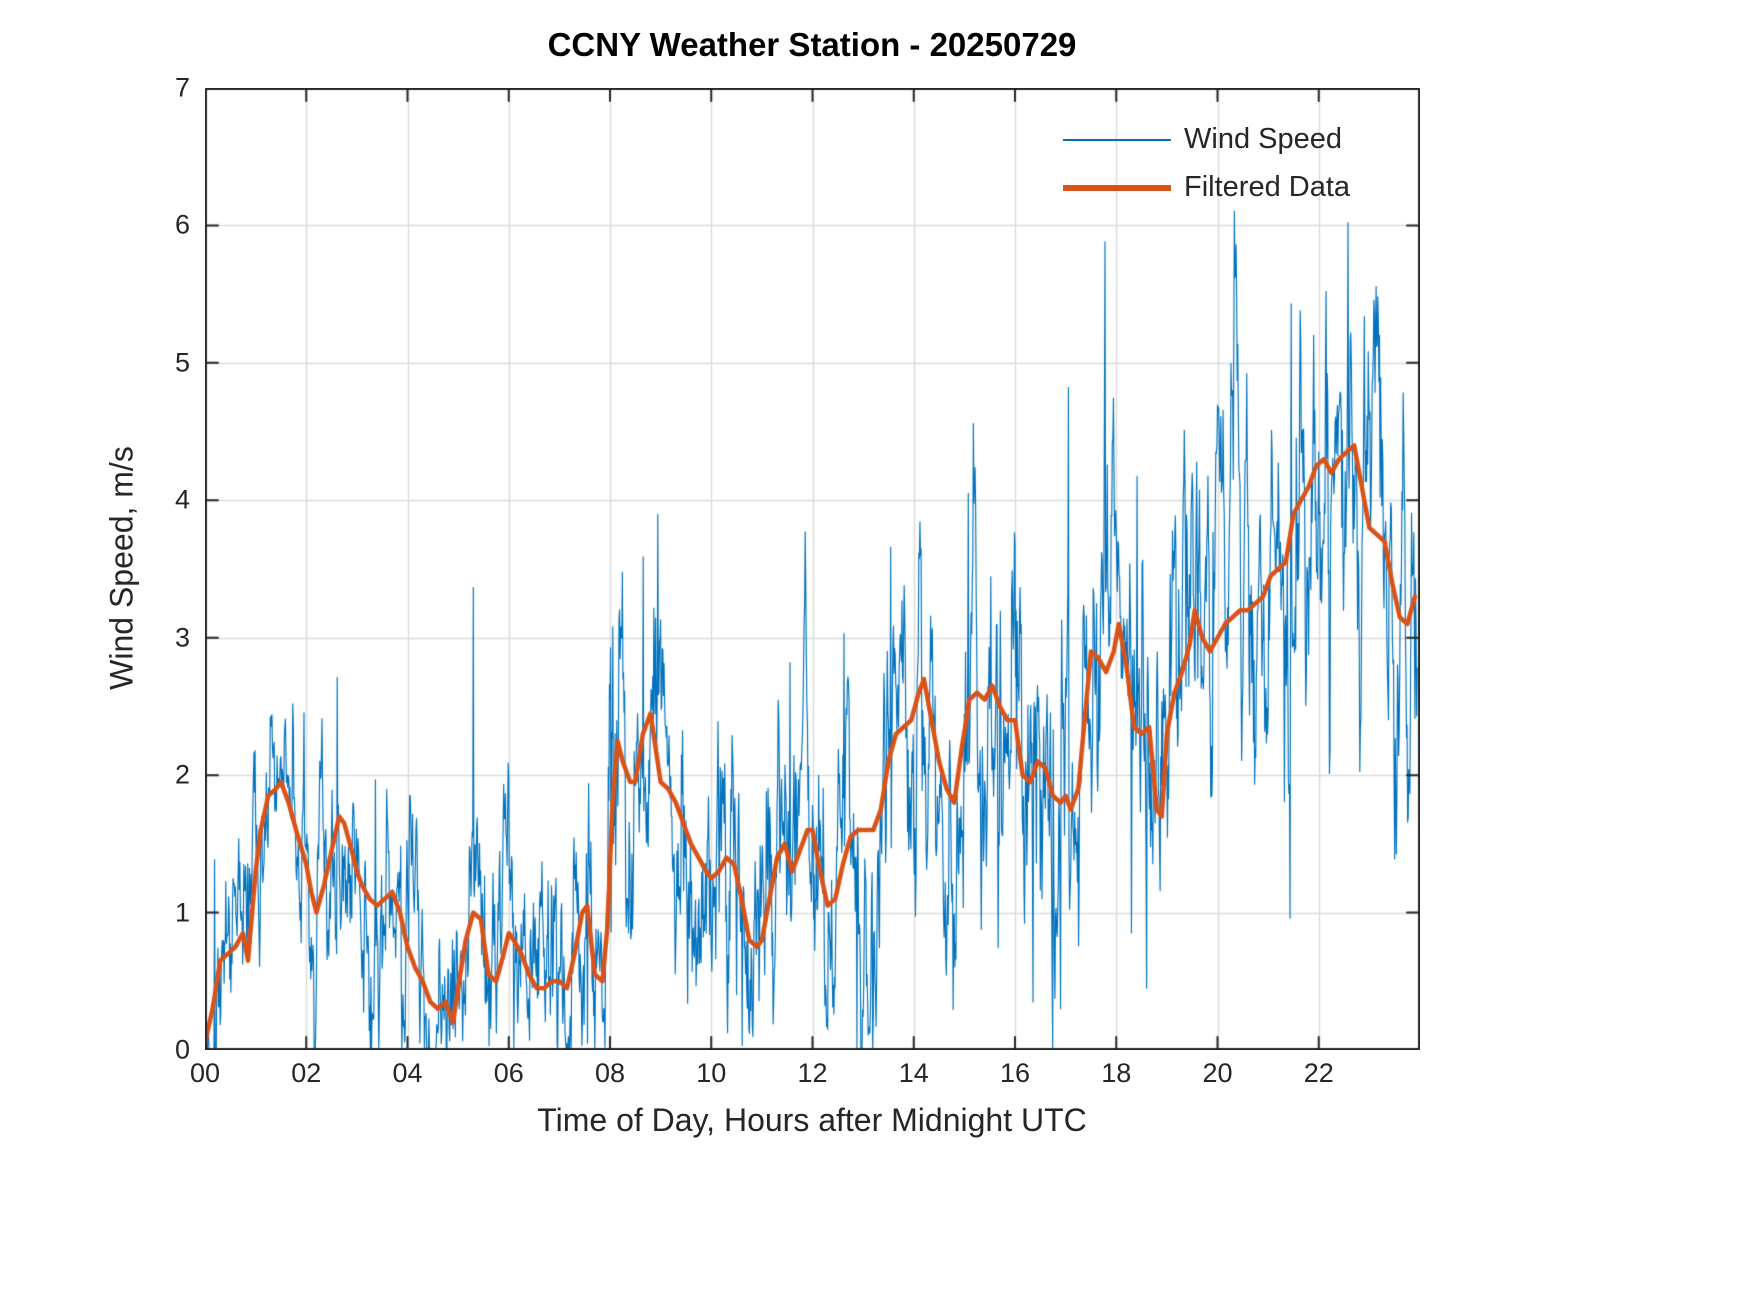 This screenshot has width=1750, height=1313. What do you see at coordinates (812, 1073) in the screenshot?
I see `x-tick-label: 12` at bounding box center [812, 1073].